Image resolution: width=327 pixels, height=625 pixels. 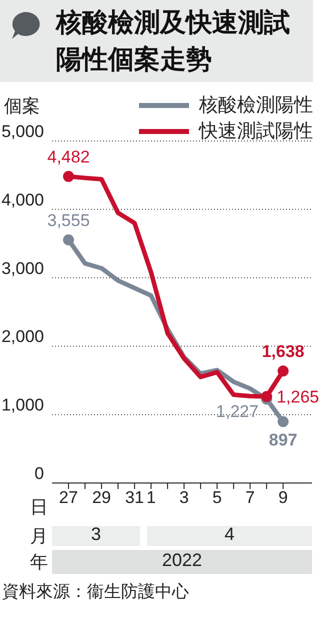 What do you see at coordinates (22, 405) in the screenshot?
I see `y-tick-label: 1,000` at bounding box center [22, 405].